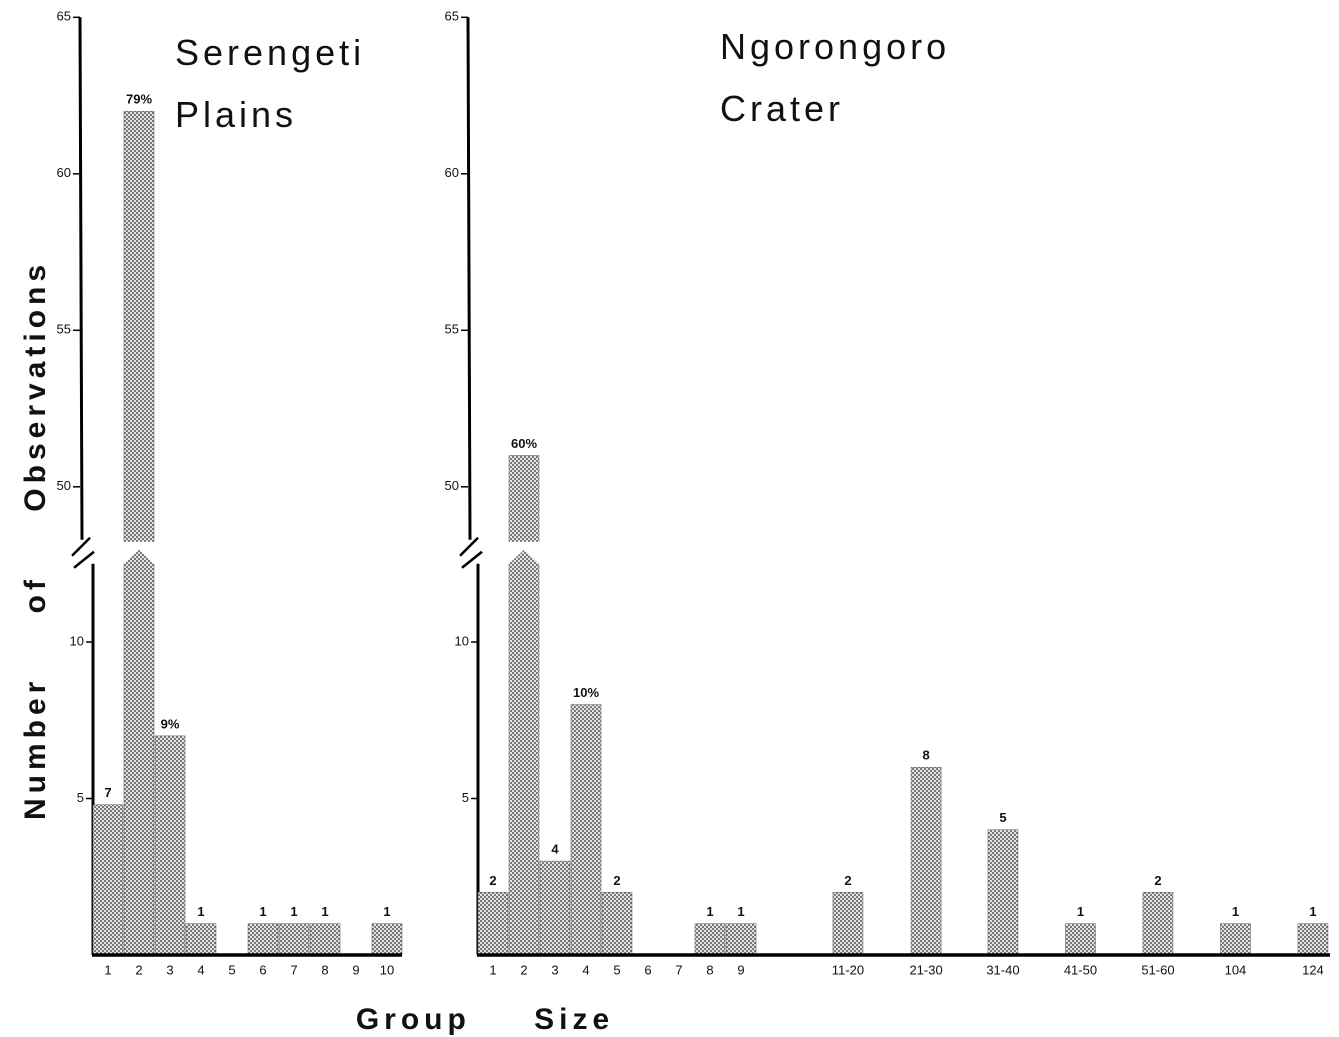 The height and width of the screenshot is (1037, 1339). I want to click on x-tick-label: 21-30, so click(925, 969).